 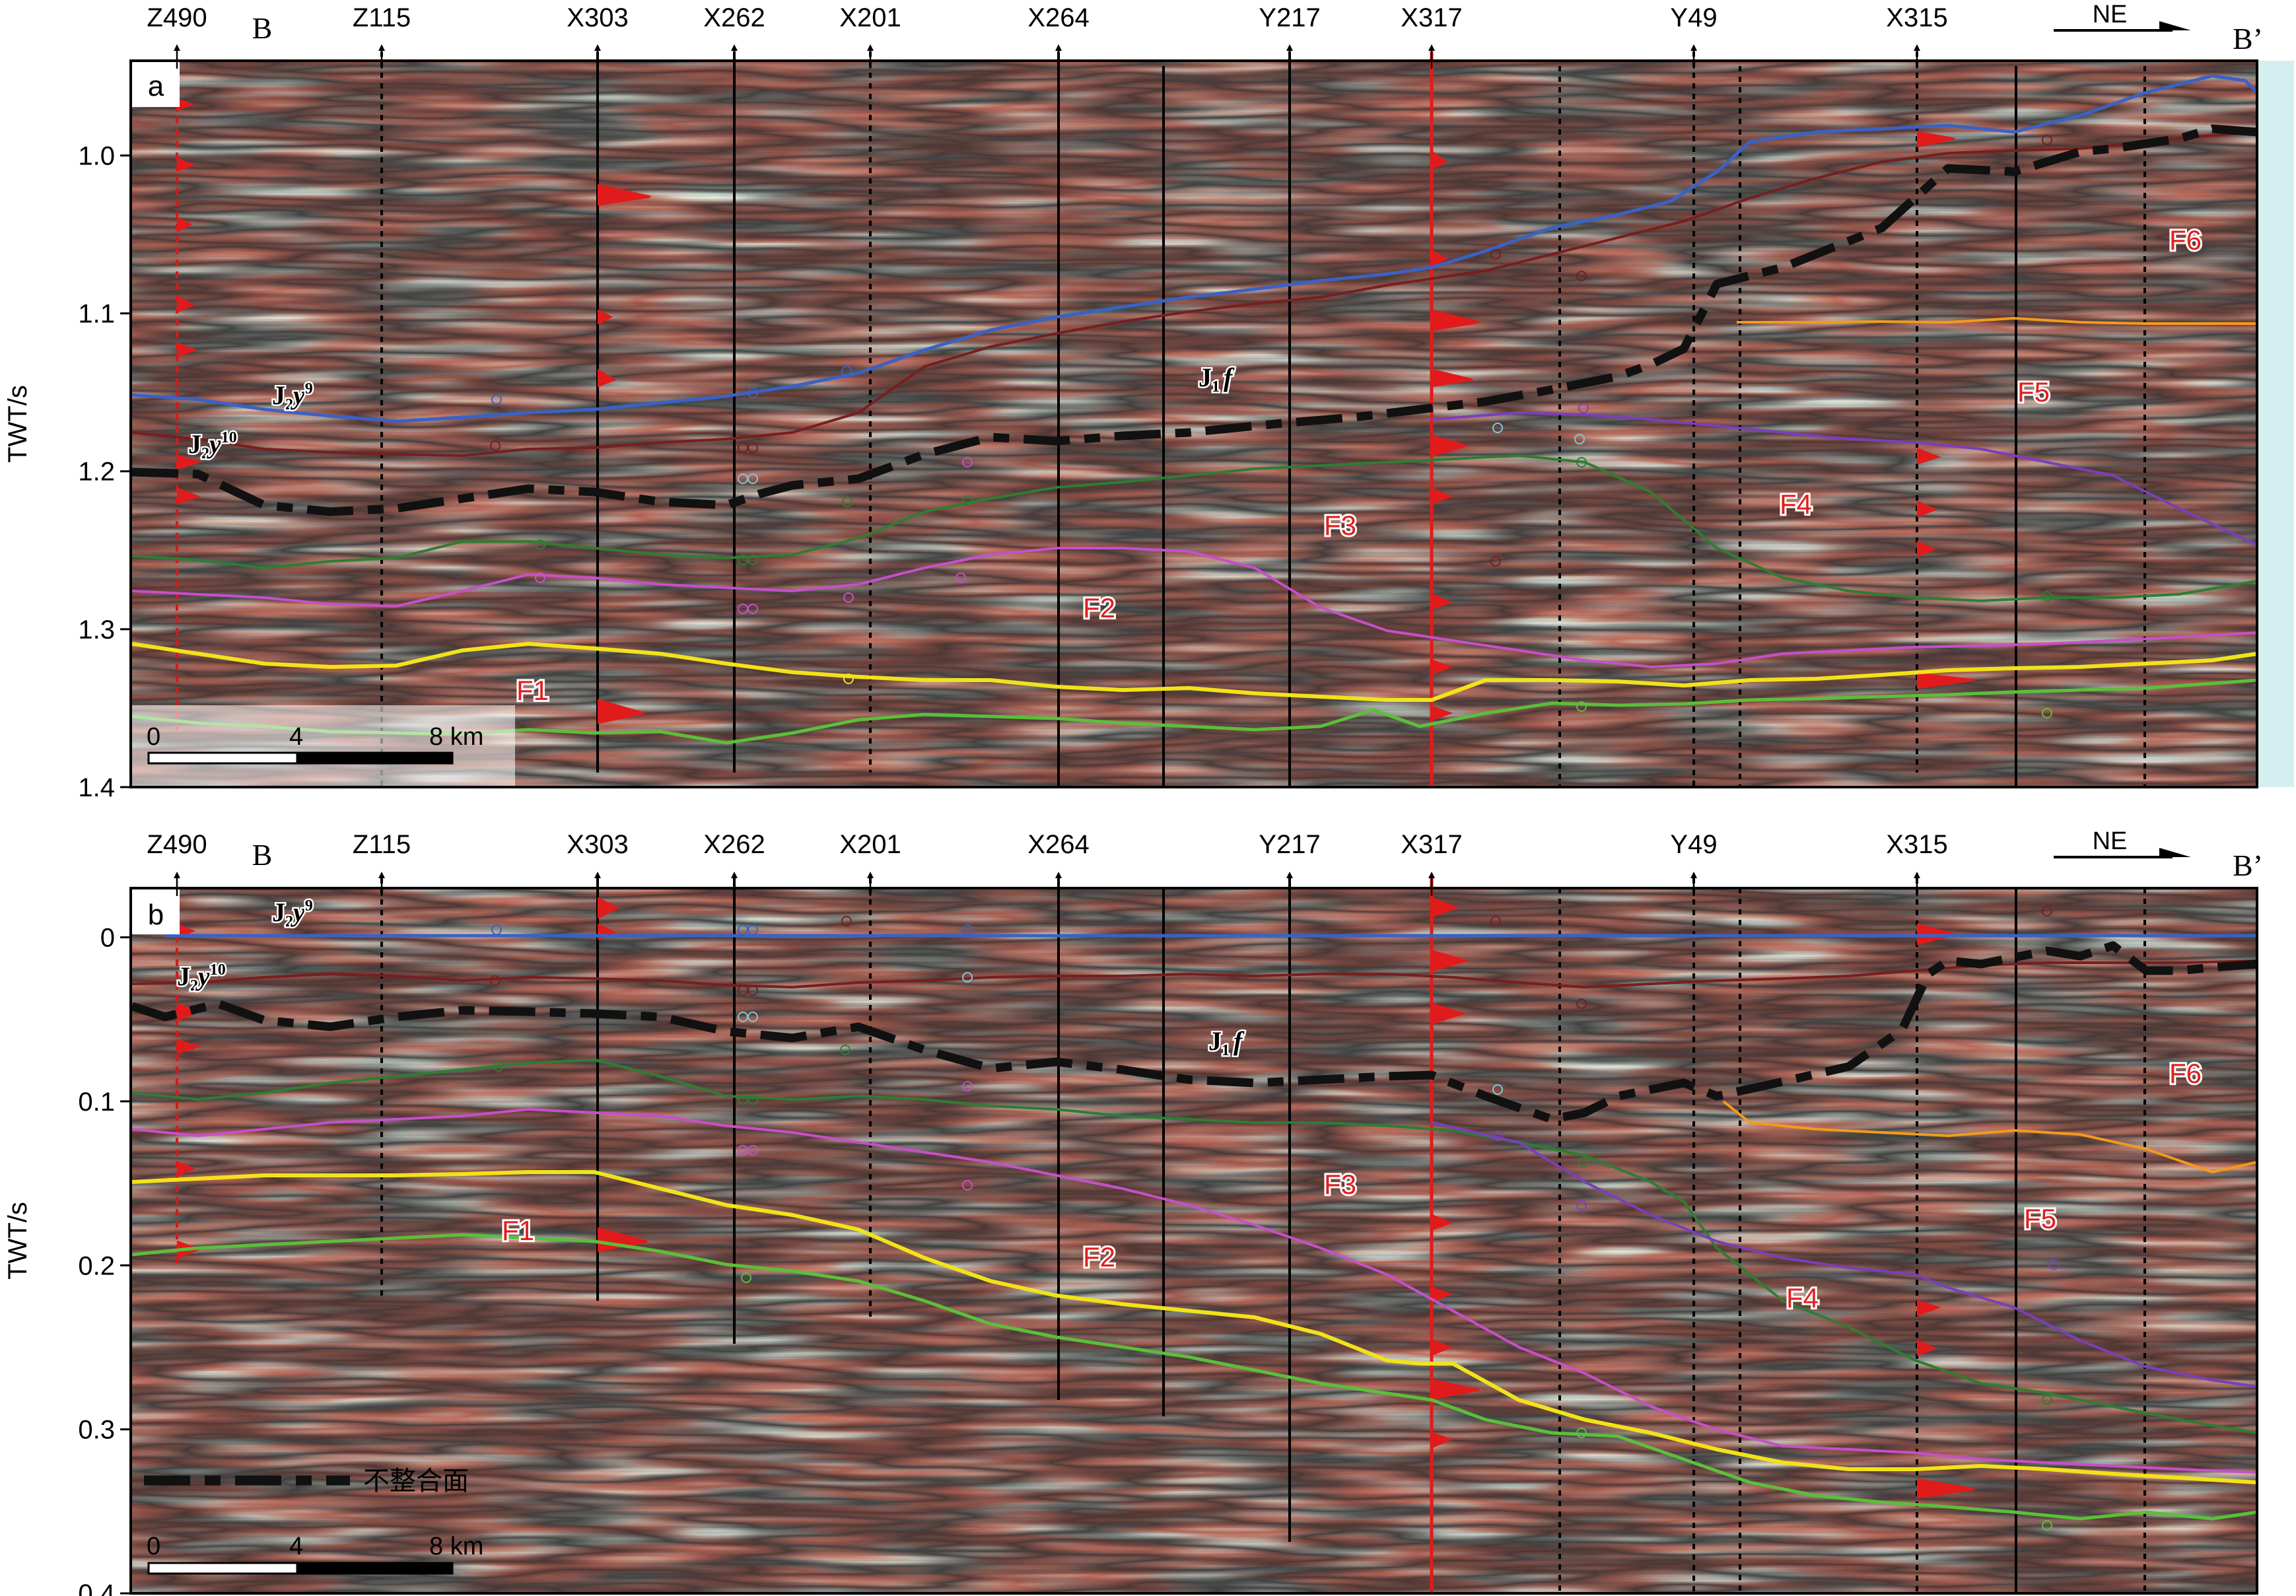 I want to click on axis-title-b: TWT/s, so click(x=17, y=1241).